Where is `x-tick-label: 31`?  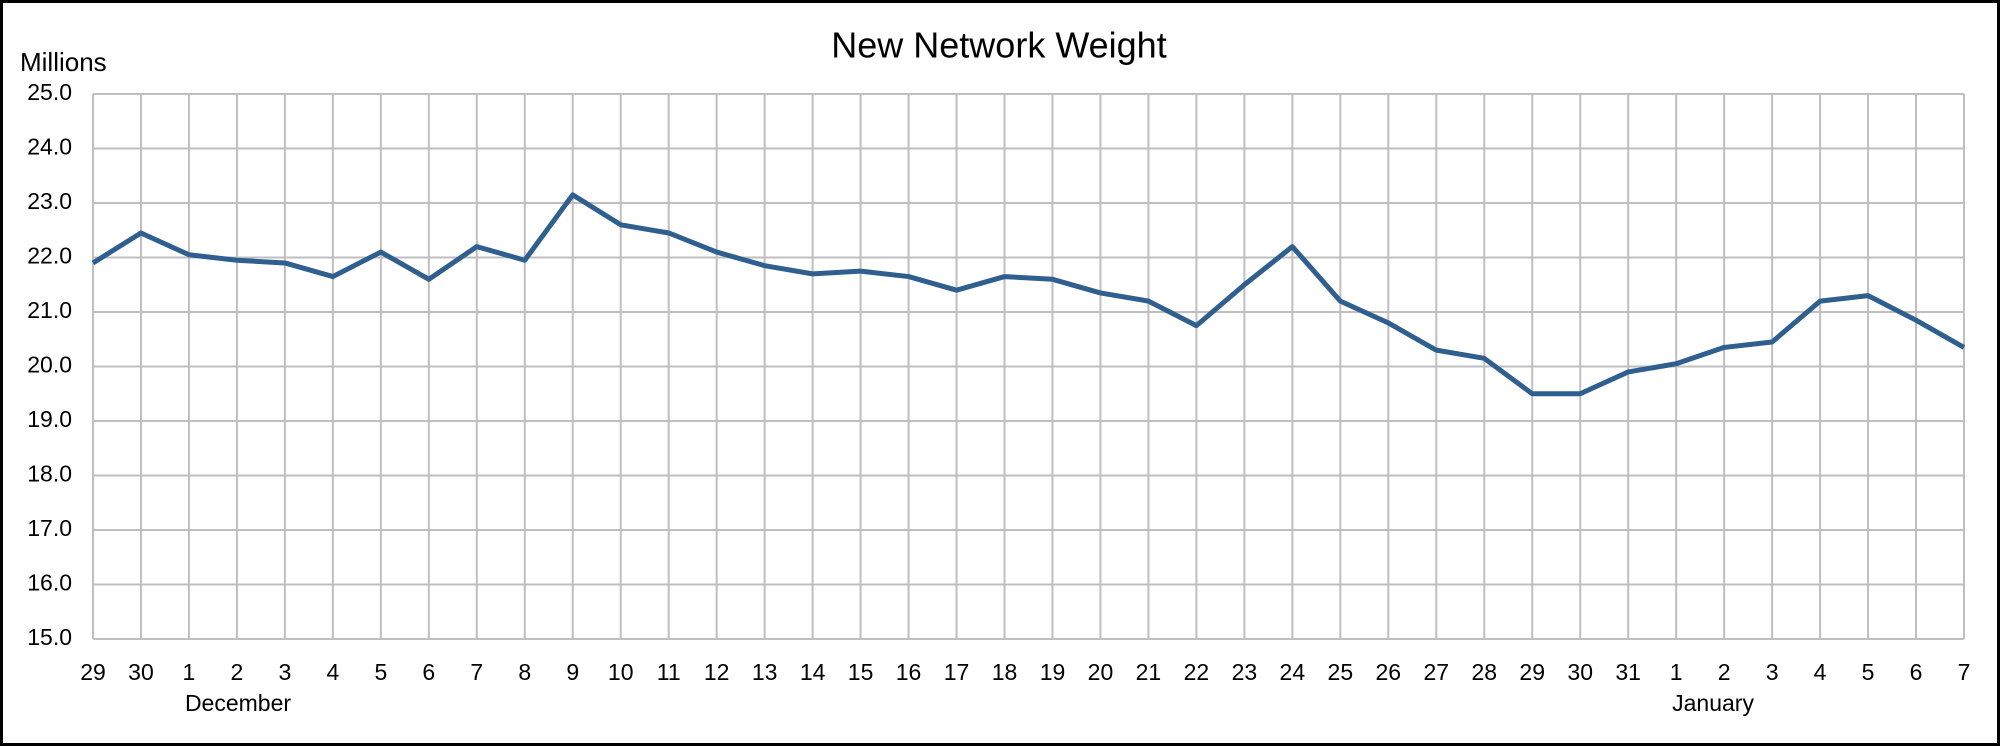
x-tick-label: 31 is located at coordinates (1628, 672).